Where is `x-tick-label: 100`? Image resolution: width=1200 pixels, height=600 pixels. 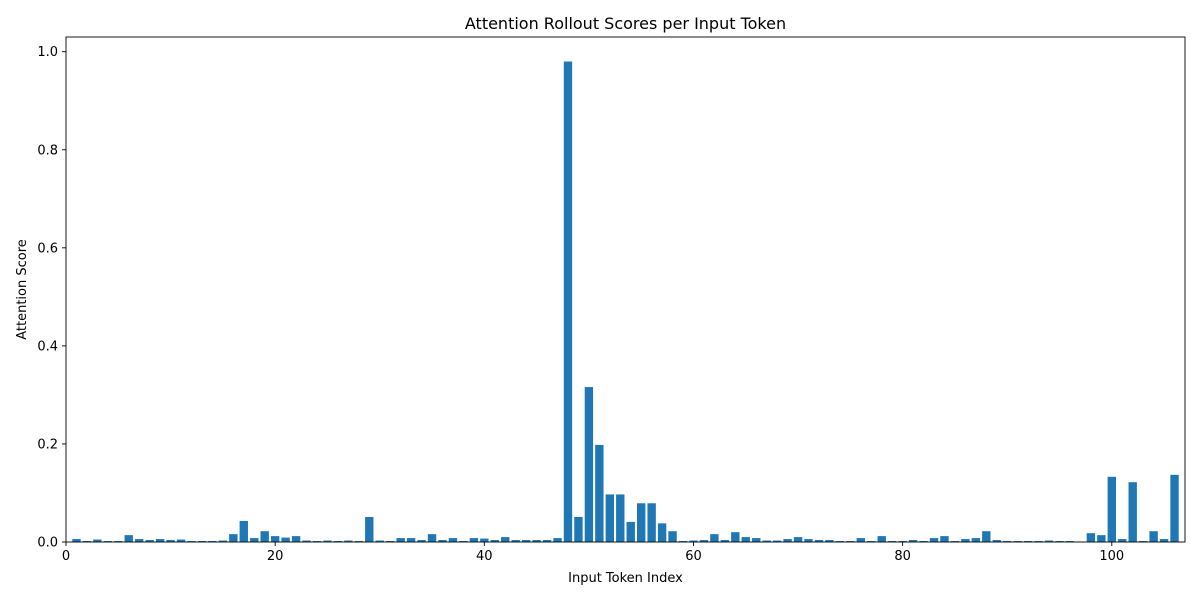
x-tick-label: 100 is located at coordinates (1111, 556).